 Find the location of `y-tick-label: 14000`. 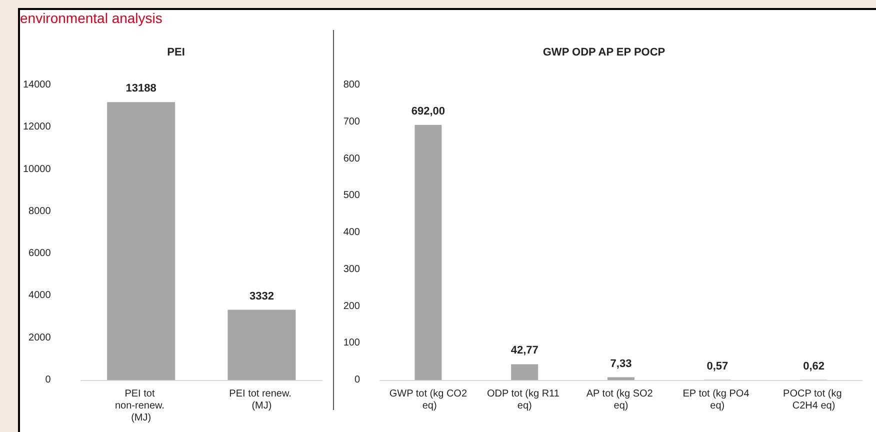

y-tick-label: 14000 is located at coordinates (37, 85).